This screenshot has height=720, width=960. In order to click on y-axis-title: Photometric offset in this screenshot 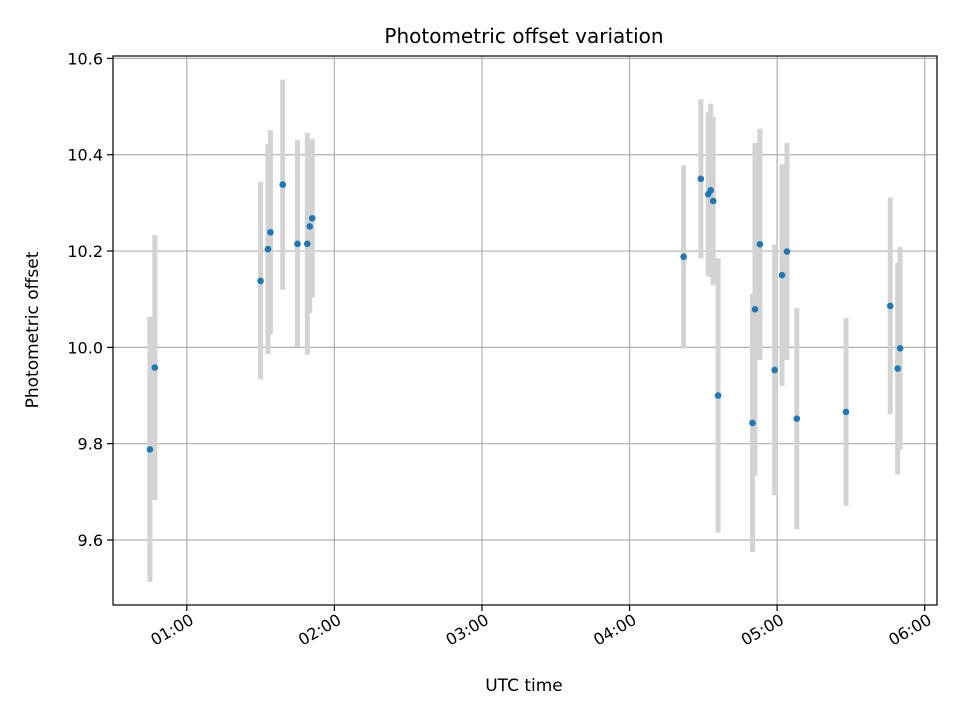, I will do `click(33, 329)`.